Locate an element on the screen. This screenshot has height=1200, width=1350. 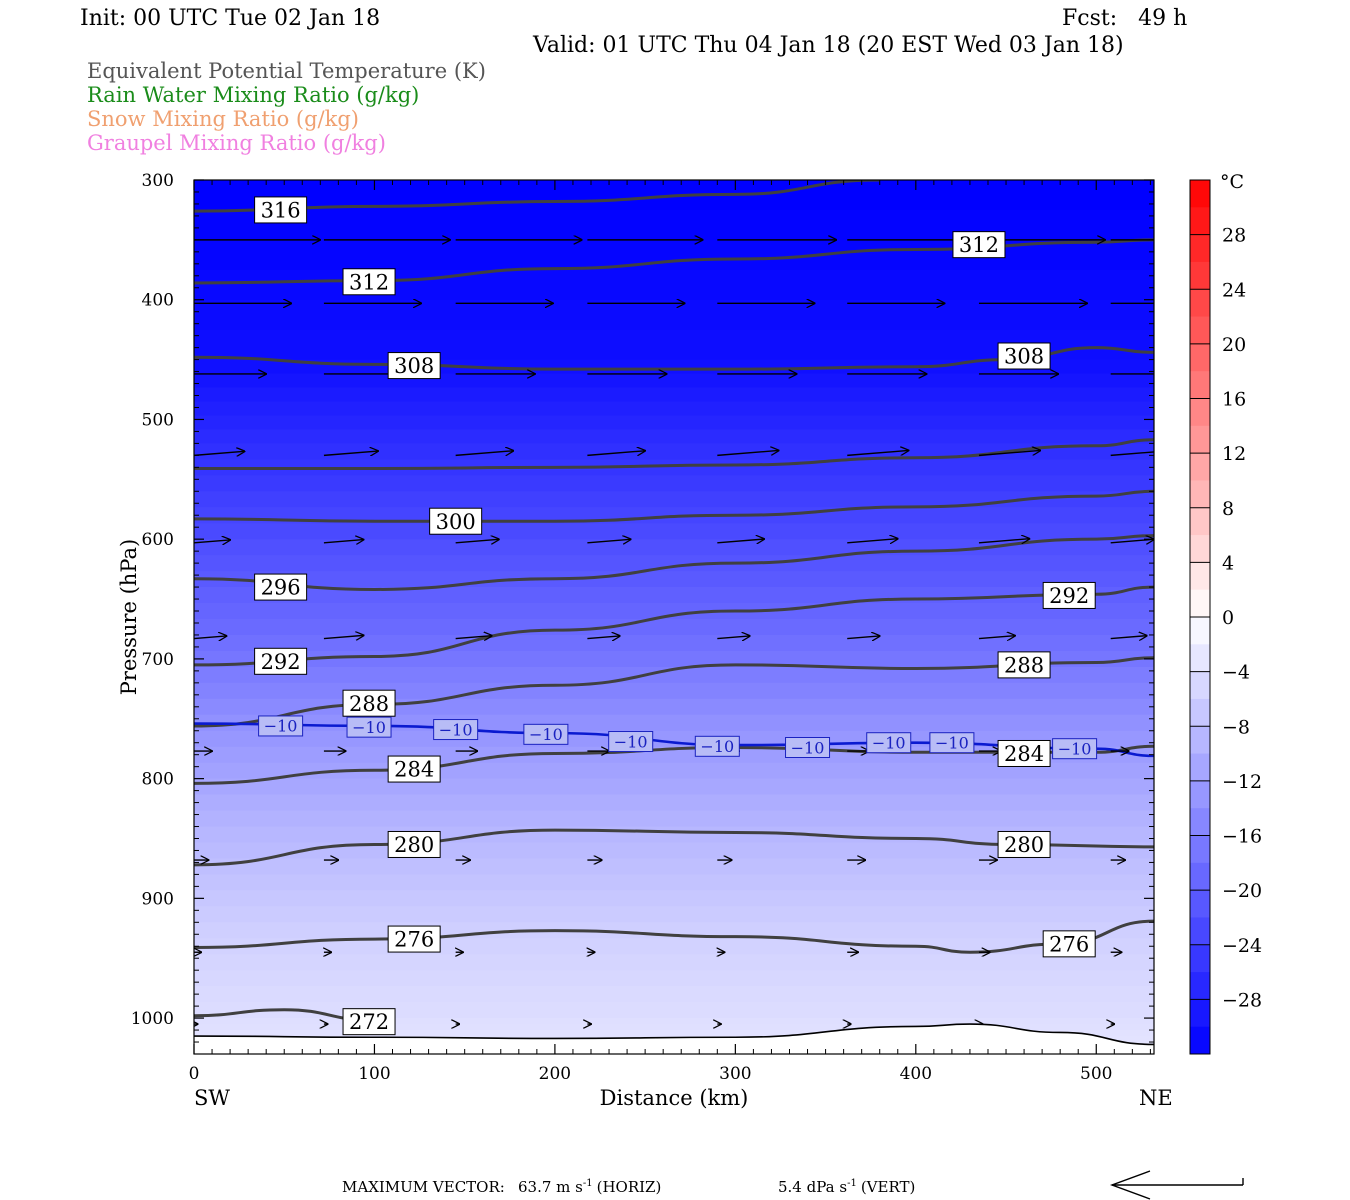
y-axis-label: Pressure (hPa) is located at coordinates (129, 617).